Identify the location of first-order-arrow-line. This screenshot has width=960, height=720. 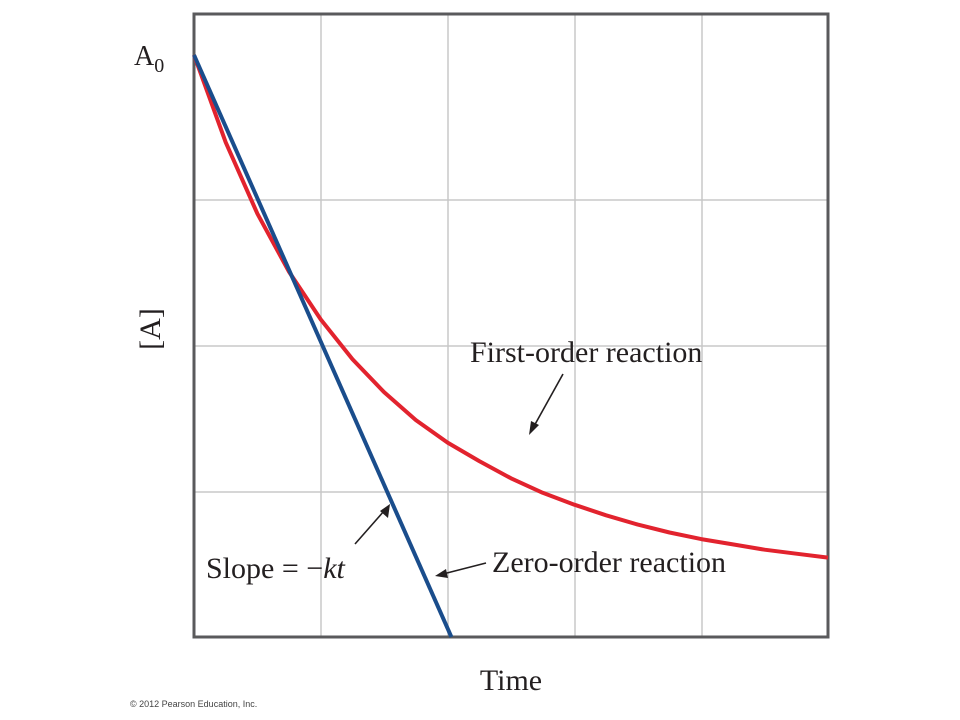
(548, 401).